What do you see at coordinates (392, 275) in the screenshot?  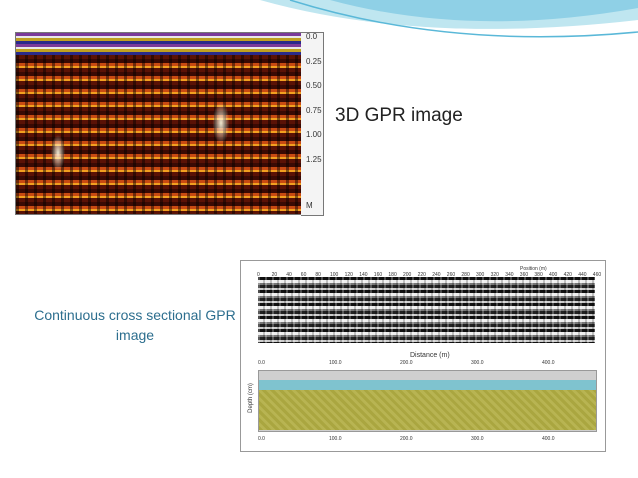 I see `position-label: 180` at bounding box center [392, 275].